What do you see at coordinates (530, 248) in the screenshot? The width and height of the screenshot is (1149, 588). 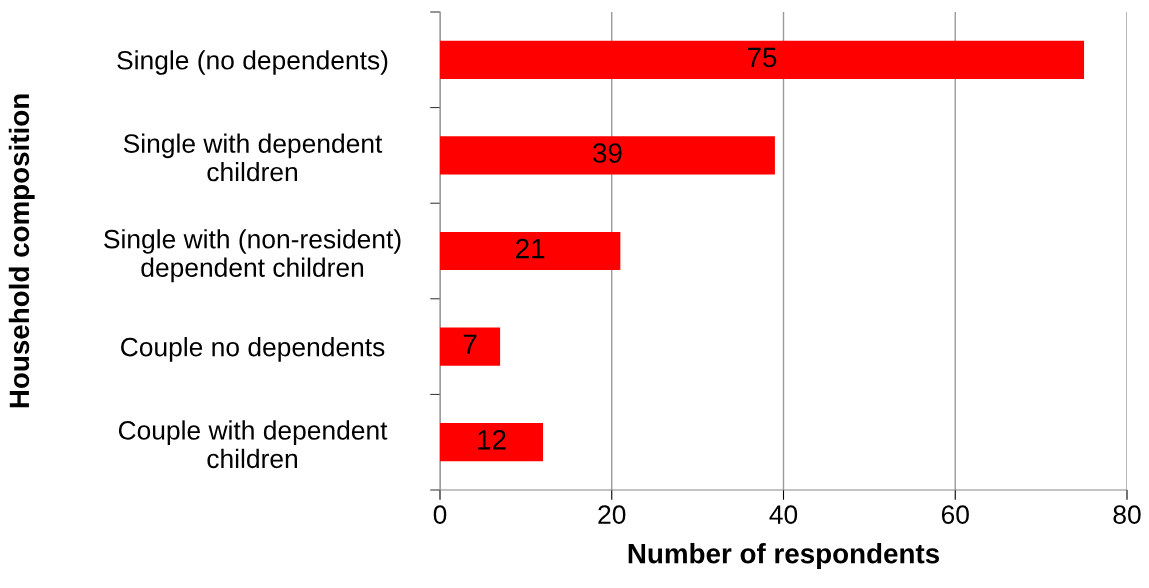 I see `data-label: 21` at bounding box center [530, 248].